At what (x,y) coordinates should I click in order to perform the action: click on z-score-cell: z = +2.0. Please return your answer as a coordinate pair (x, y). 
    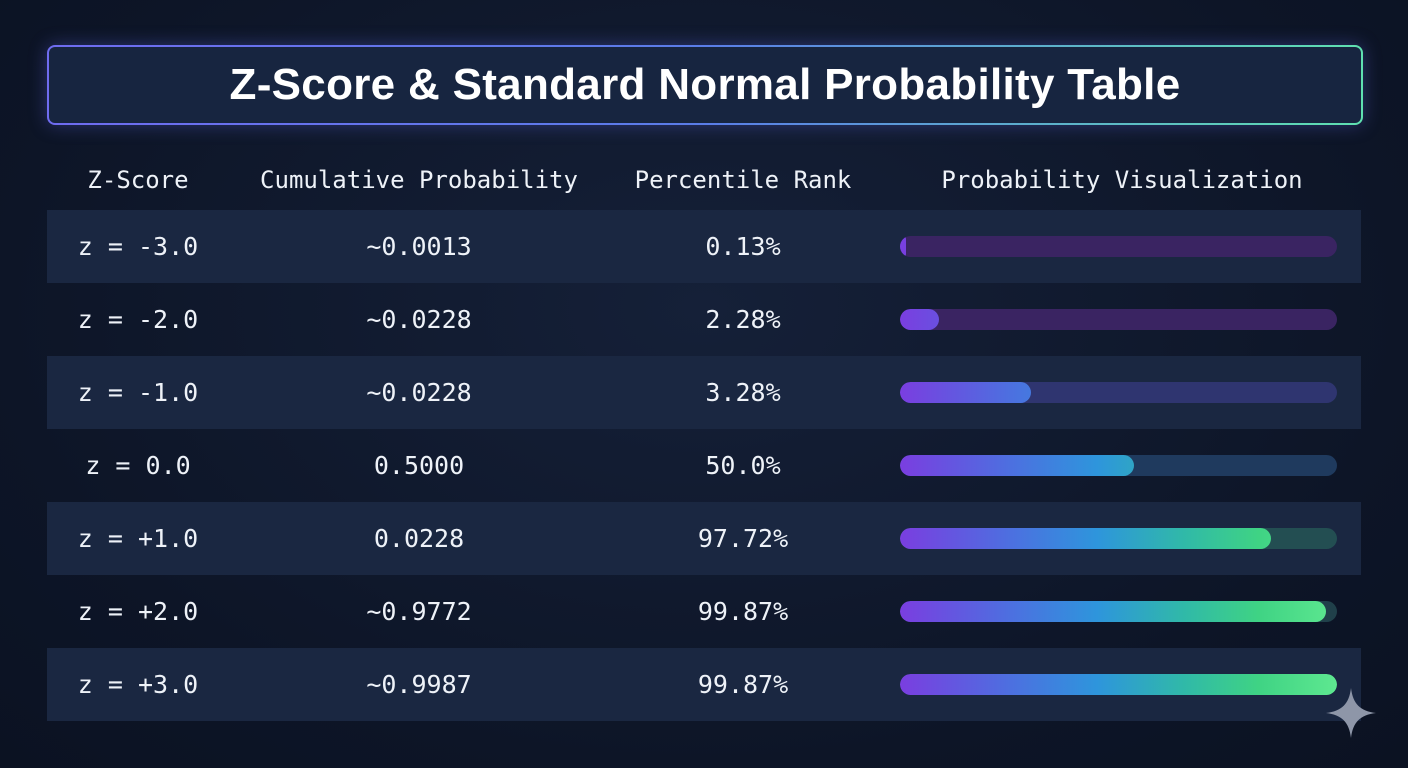
    Looking at the image, I should click on (138, 611).